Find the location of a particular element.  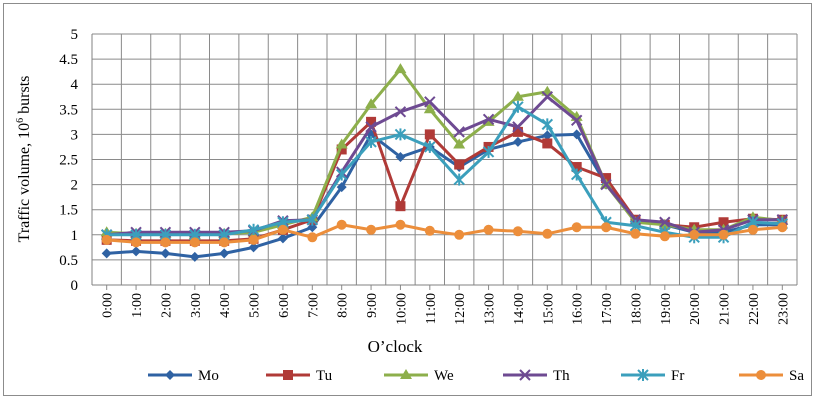

legend-item-sa: Sa is located at coordinates (771, 376).